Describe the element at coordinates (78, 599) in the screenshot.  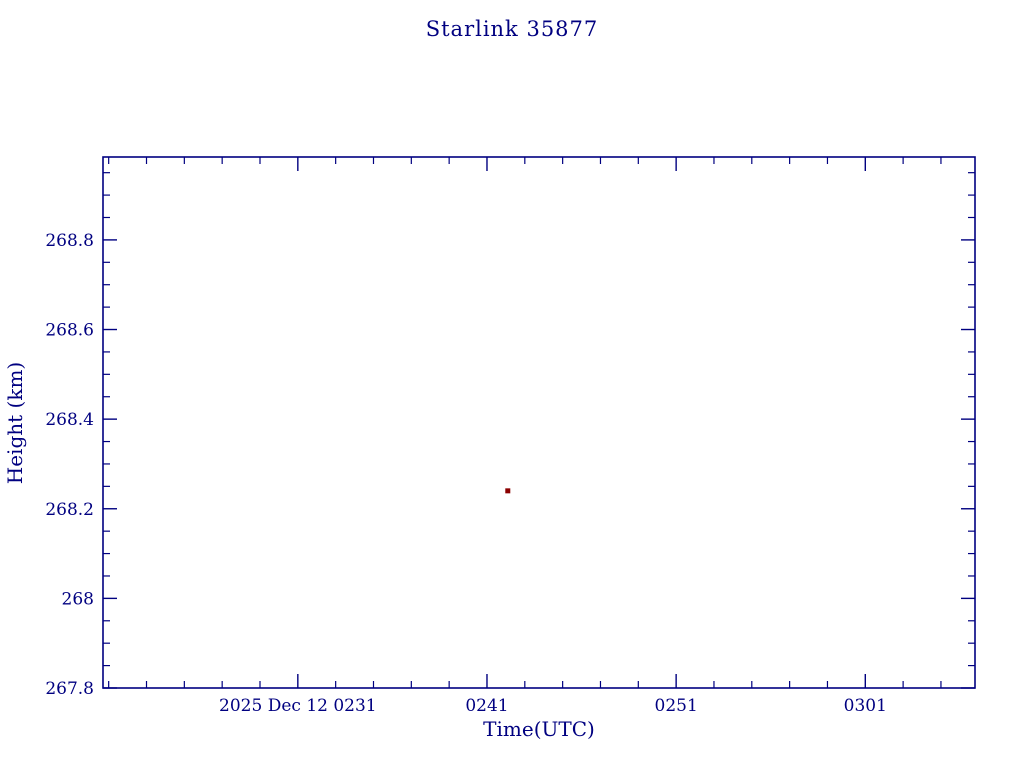
I see `y-tick-label: 268` at that location.